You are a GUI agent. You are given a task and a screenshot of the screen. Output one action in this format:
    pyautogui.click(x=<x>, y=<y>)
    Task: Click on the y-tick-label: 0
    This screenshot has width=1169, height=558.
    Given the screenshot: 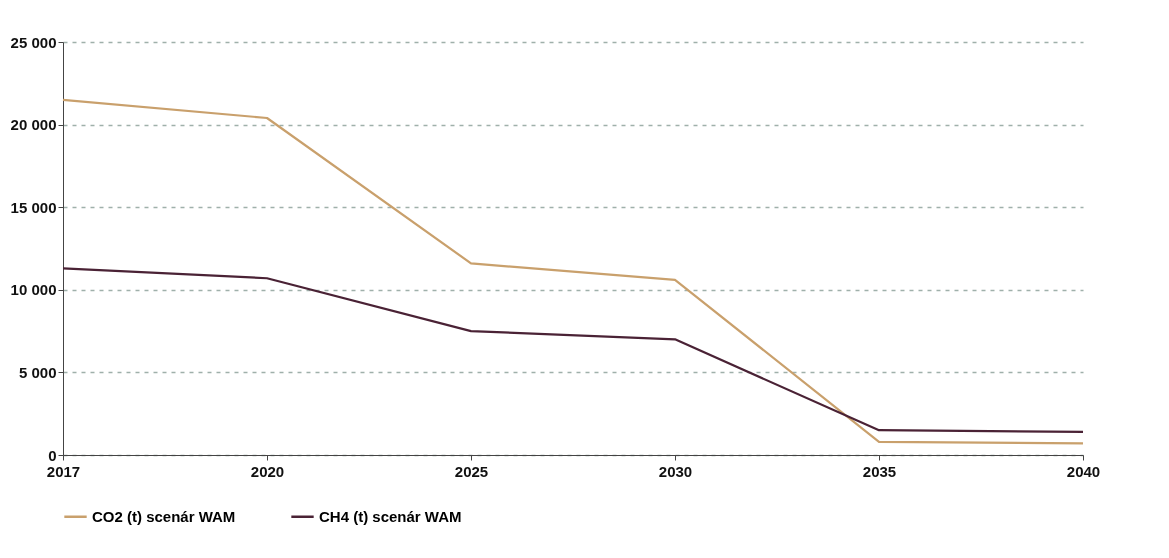 What is the action you would take?
    pyautogui.click(x=52, y=455)
    